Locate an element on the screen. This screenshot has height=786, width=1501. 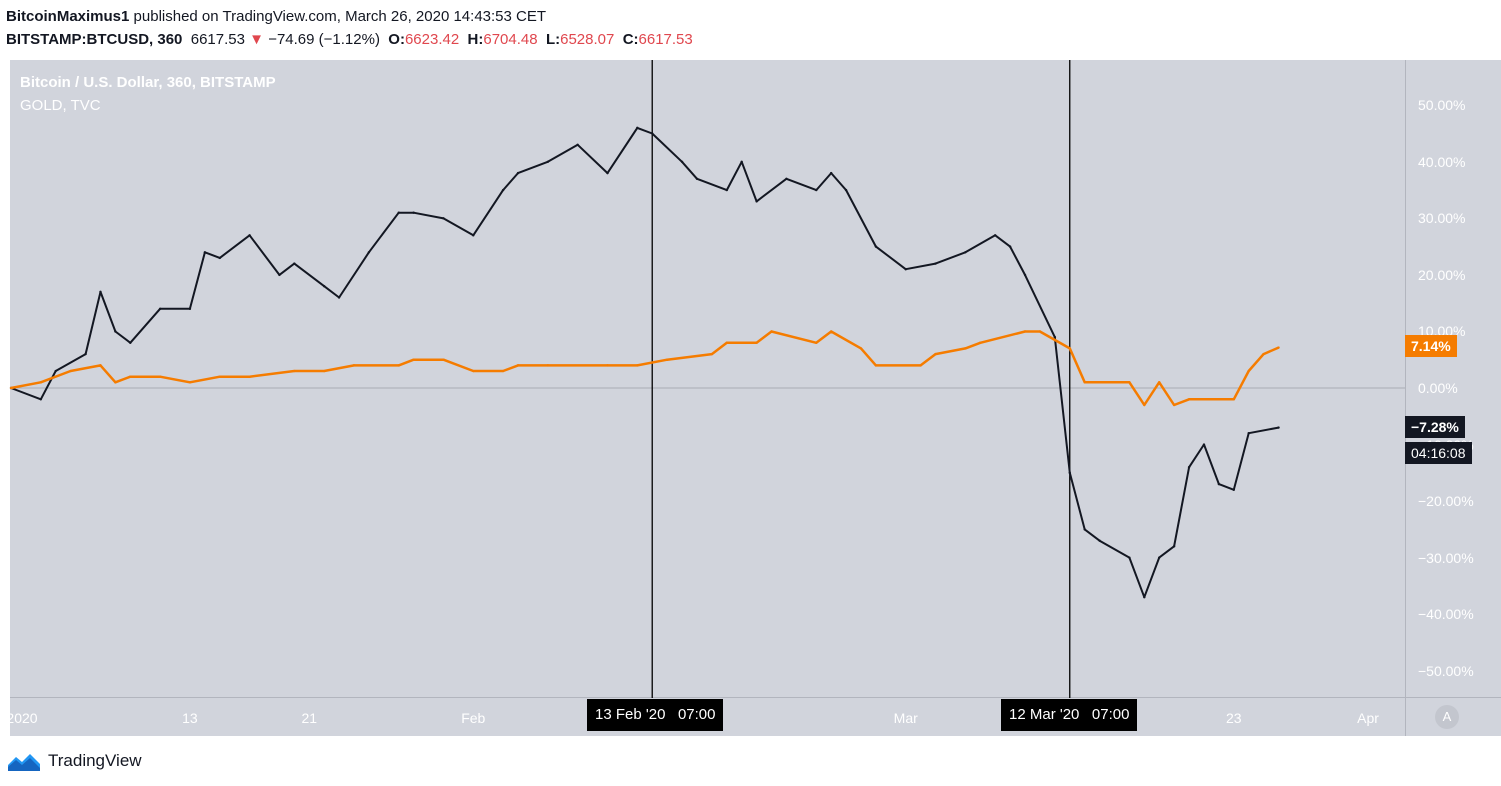
gold-last-value-badge: 7.14% is located at coordinates (1431, 346).